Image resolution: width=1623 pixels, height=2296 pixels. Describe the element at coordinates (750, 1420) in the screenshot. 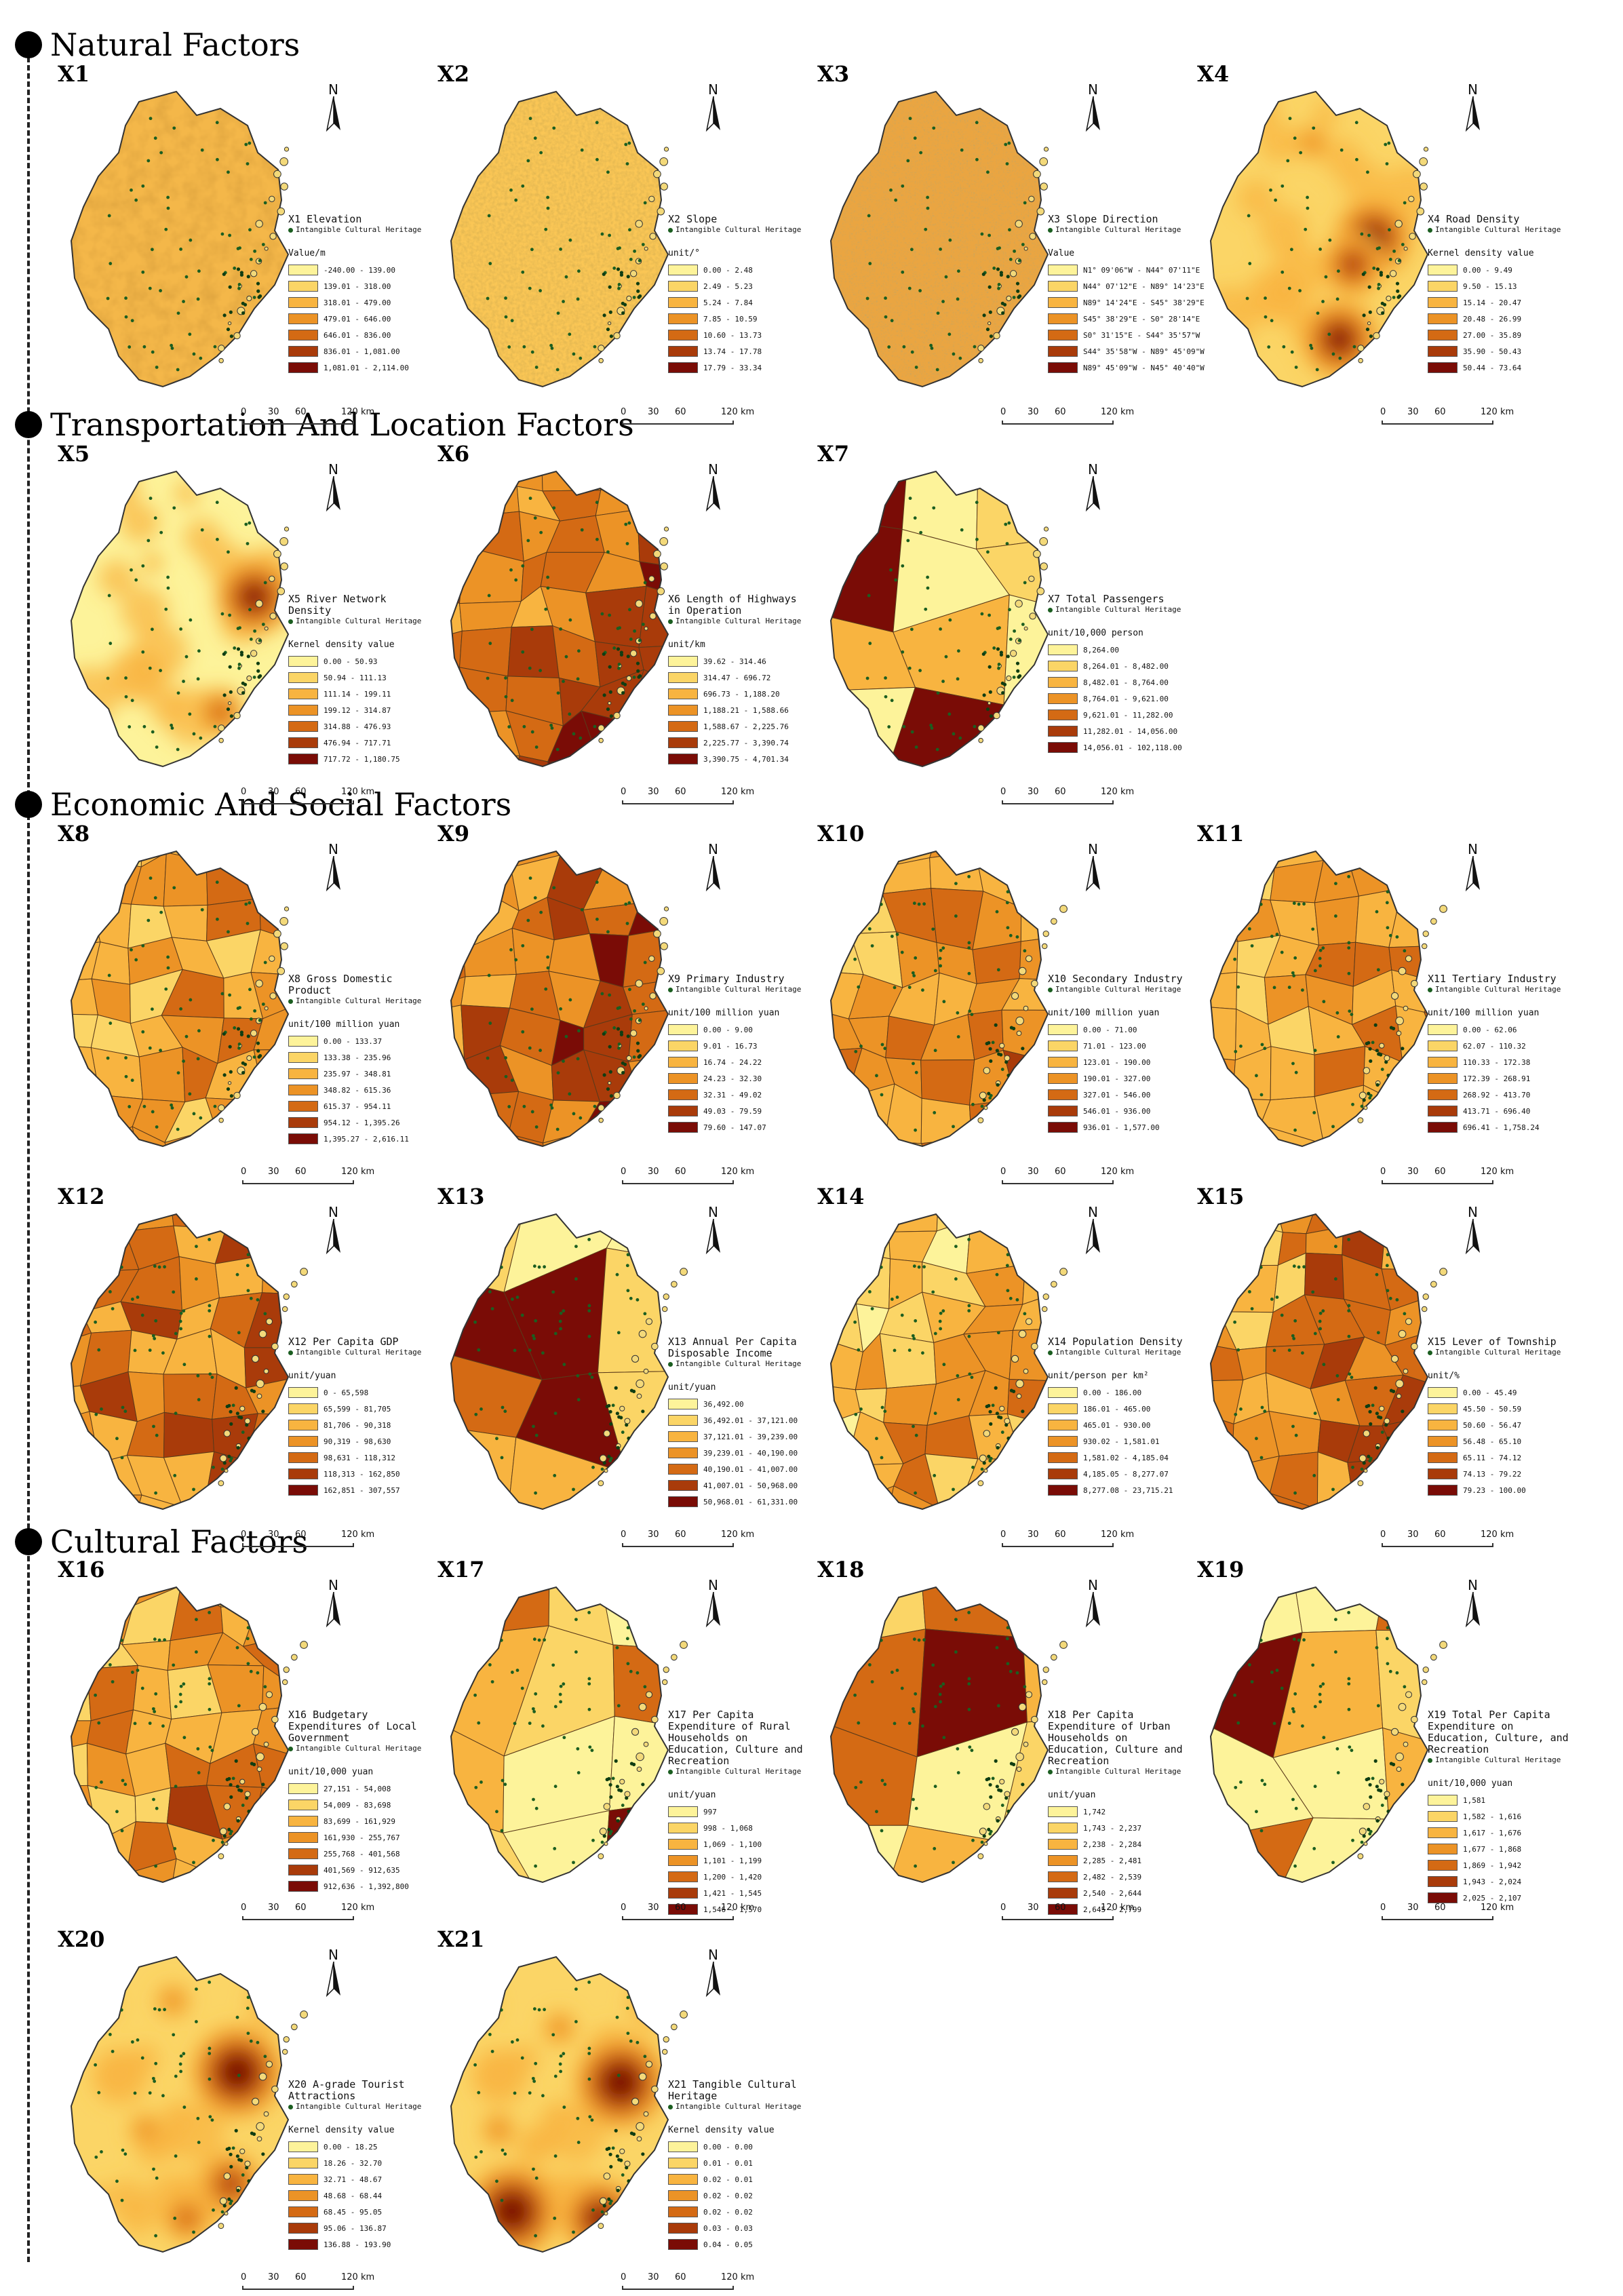

I see `legend-range-label: 36,492.01 - 37,121.00` at that location.